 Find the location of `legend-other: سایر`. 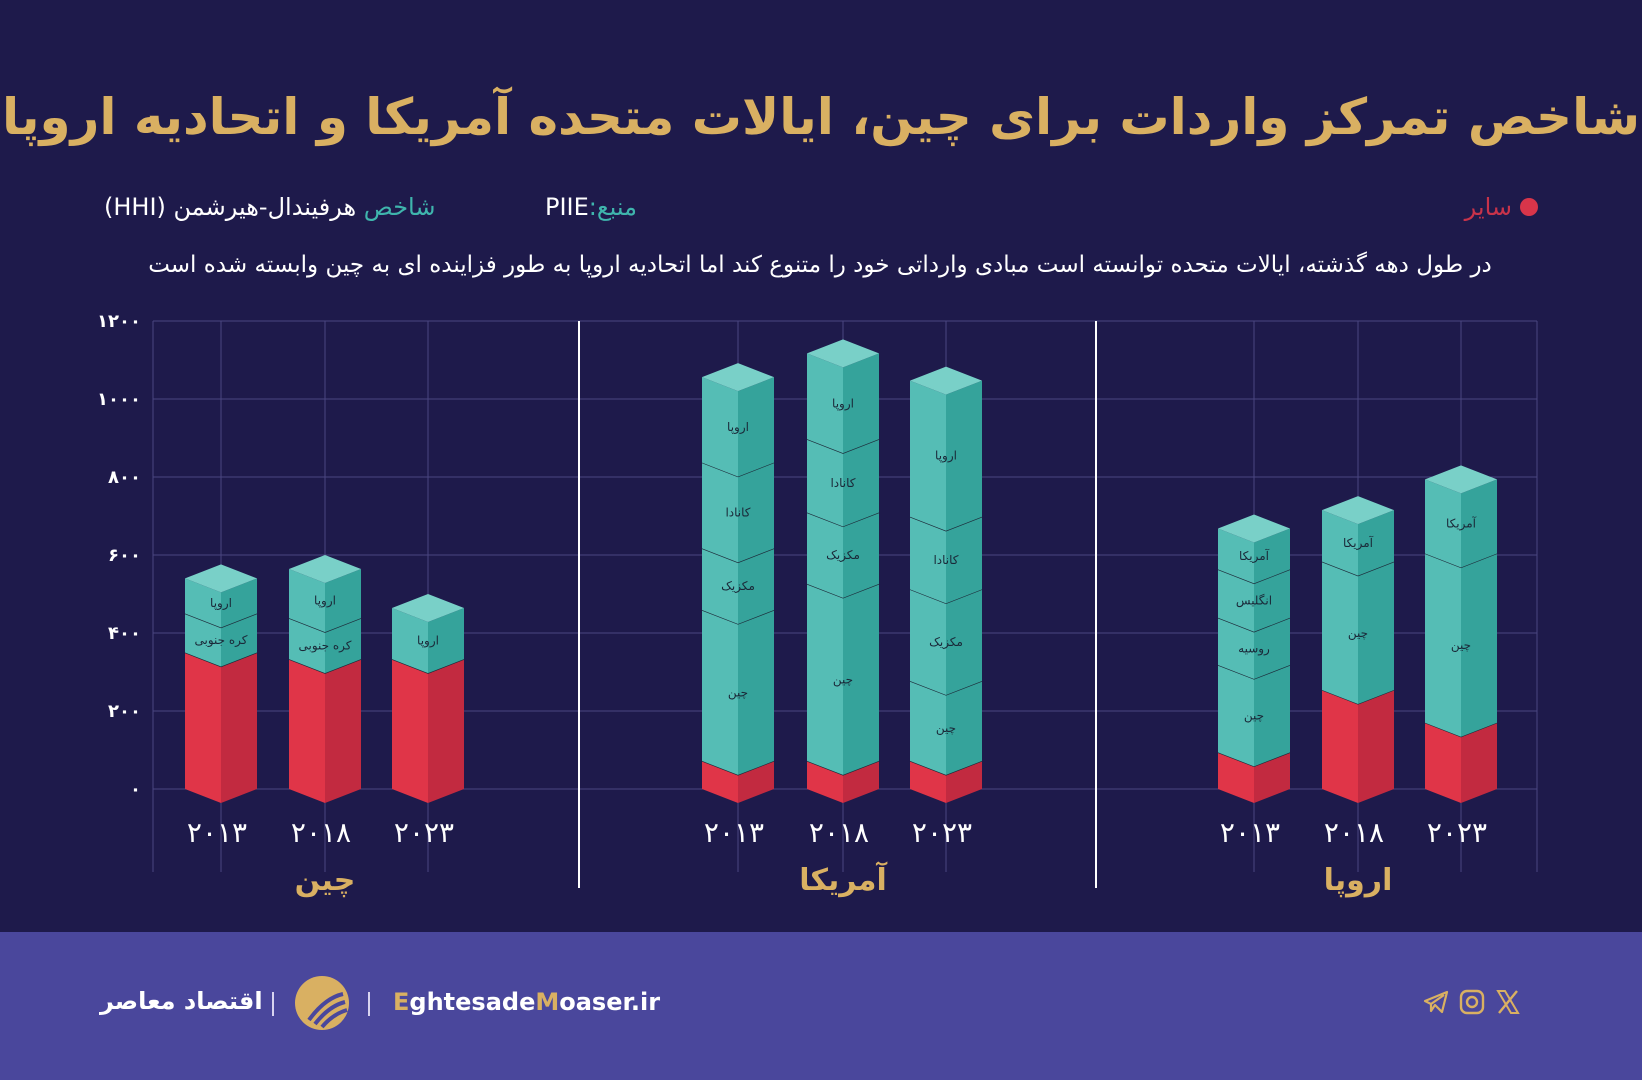

legend-other: سایر is located at coordinates (1501, 207).